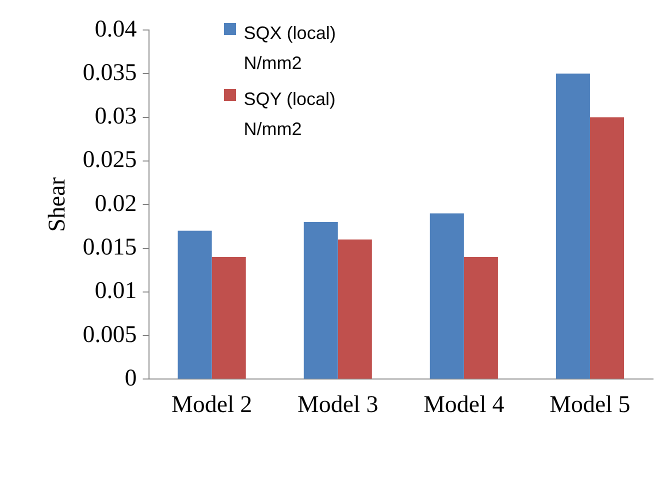  I want to click on y-tick-label: 0.025, so click(109, 160).